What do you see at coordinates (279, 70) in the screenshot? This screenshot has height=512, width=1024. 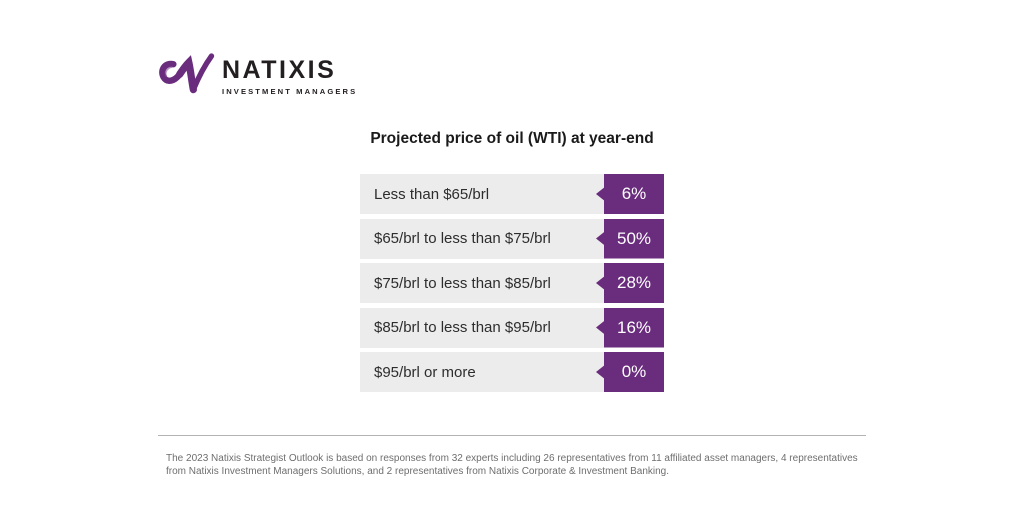 I see `logo-brand: NATIXIS` at bounding box center [279, 70].